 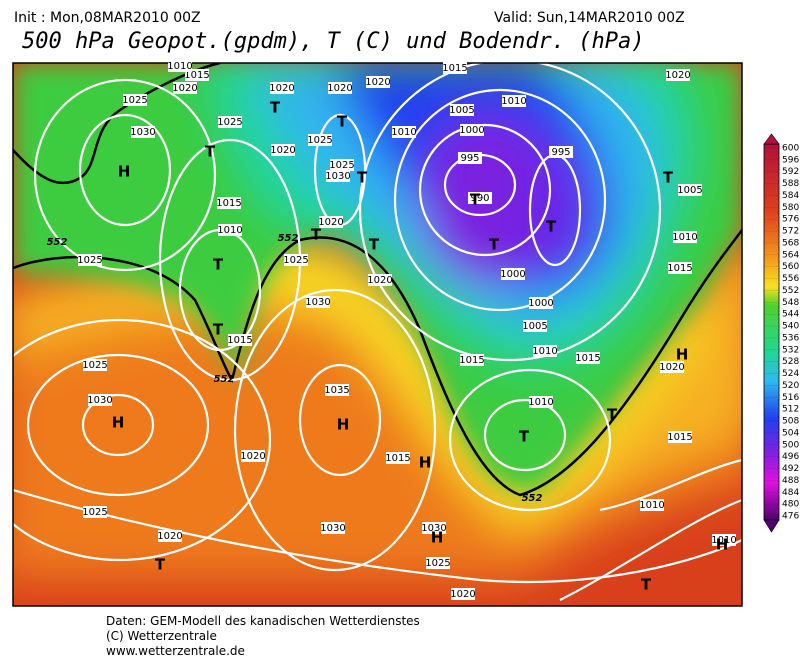 I want to click on colorbar-label: 492, so click(x=790, y=469).